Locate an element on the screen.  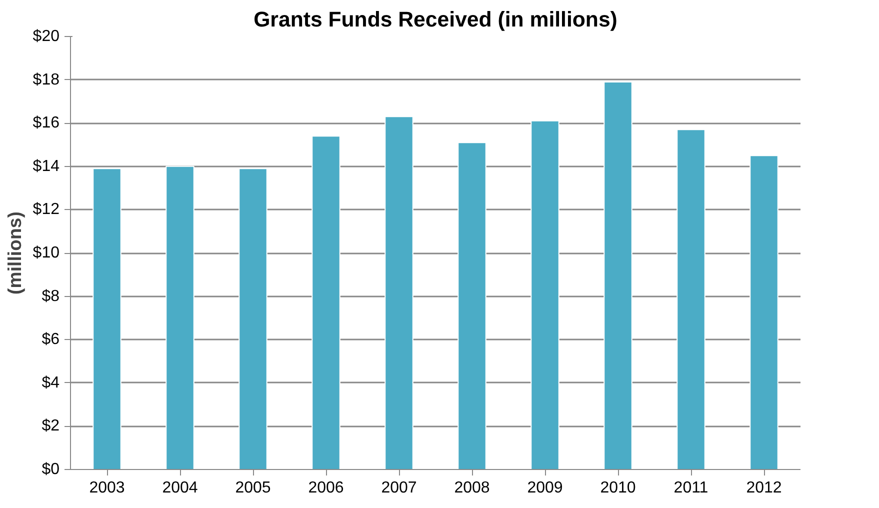
y-tick-label: $6 is located at coordinates (51, 339).